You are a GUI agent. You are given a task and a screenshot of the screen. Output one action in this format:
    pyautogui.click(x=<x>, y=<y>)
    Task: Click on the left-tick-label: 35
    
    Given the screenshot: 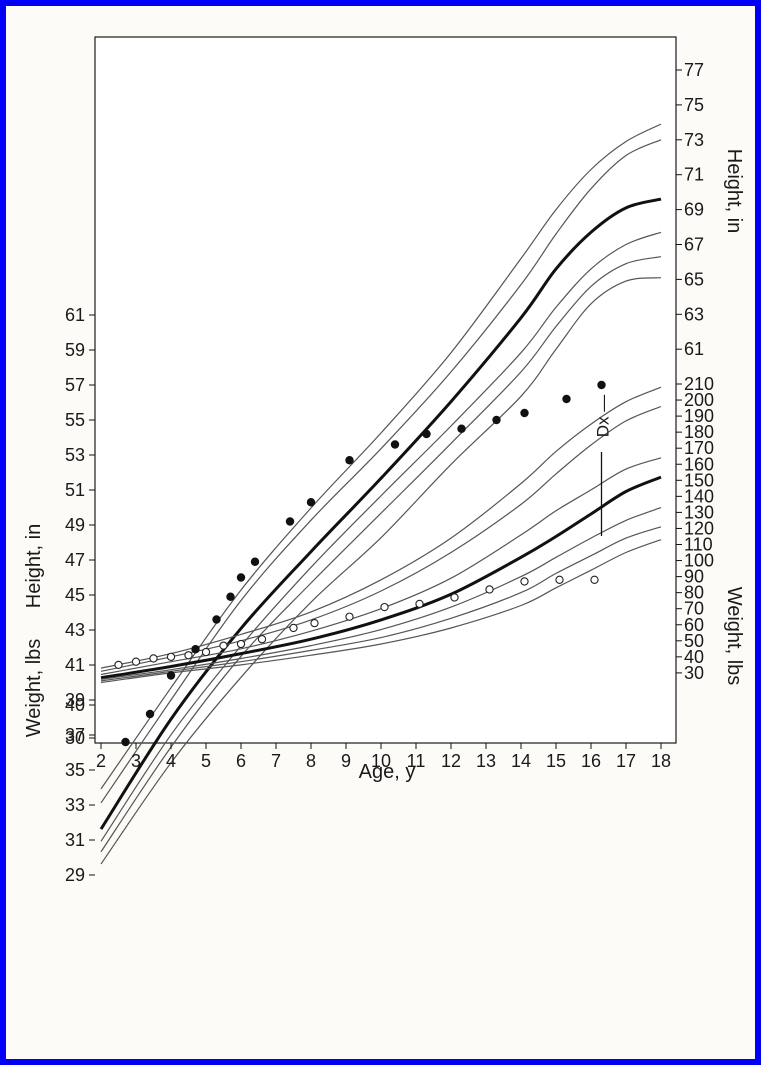 What is the action you would take?
    pyautogui.click(x=75, y=770)
    